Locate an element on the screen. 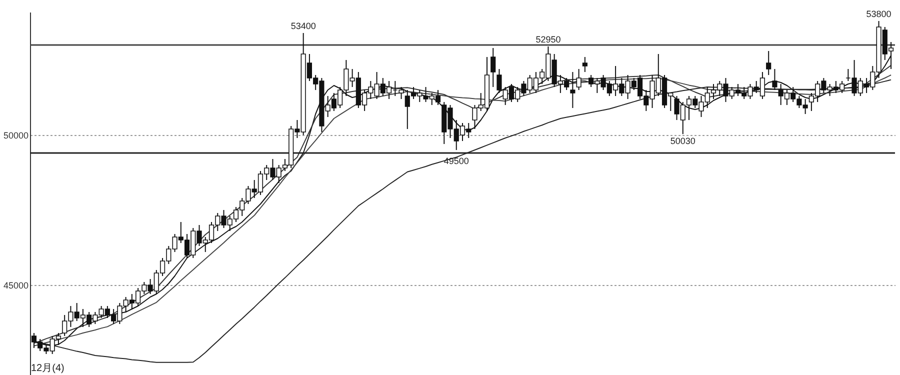 The image size is (900, 375). y-tick-label: 50000 is located at coordinates (15, 135).